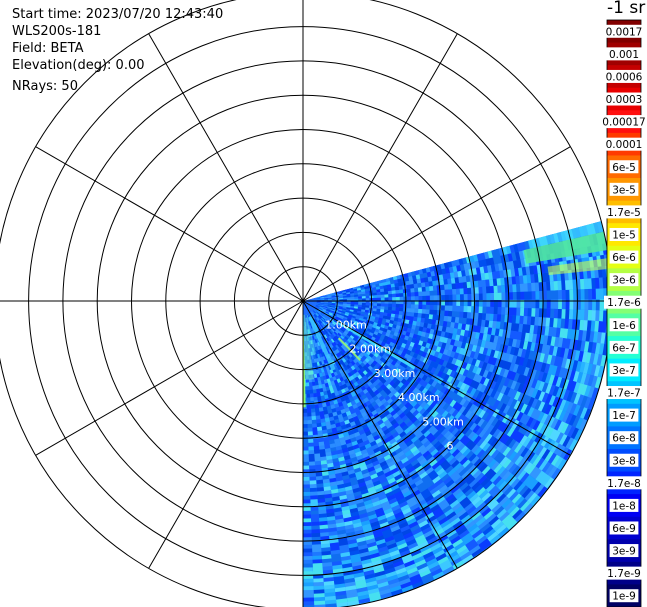  What do you see at coordinates (623, 123) in the screenshot?
I see `colorbar-tick-label: 0.00017` at bounding box center [623, 123].